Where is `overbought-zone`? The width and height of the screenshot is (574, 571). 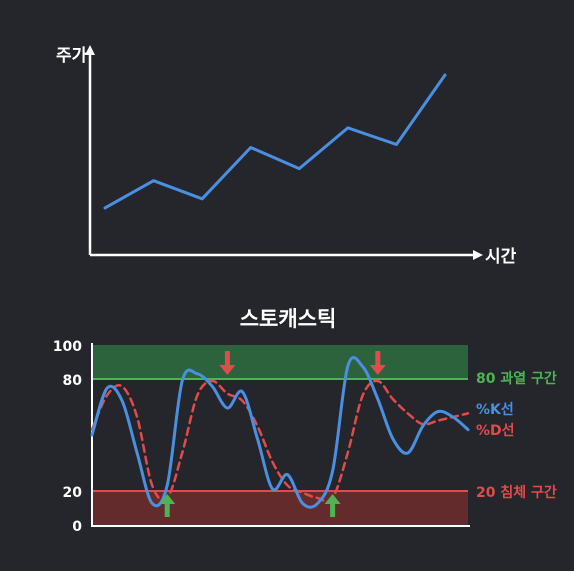
overbought-zone is located at coordinates (280, 362).